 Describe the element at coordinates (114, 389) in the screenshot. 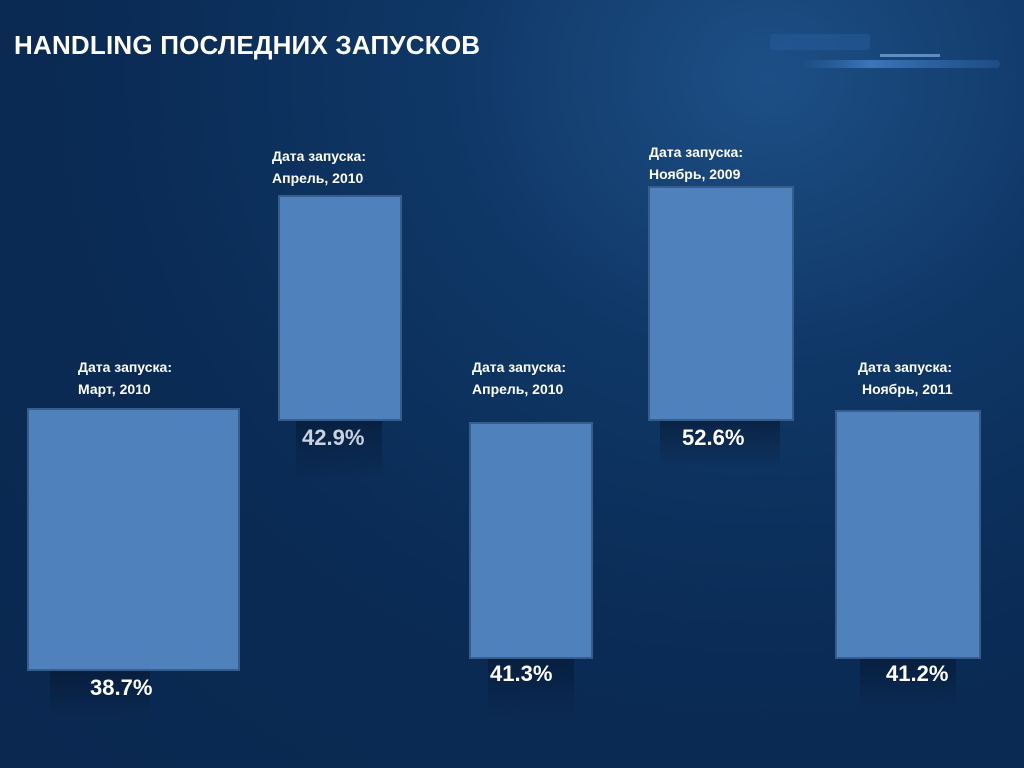

I see `launch-caption-date: Март, 2010` at that location.